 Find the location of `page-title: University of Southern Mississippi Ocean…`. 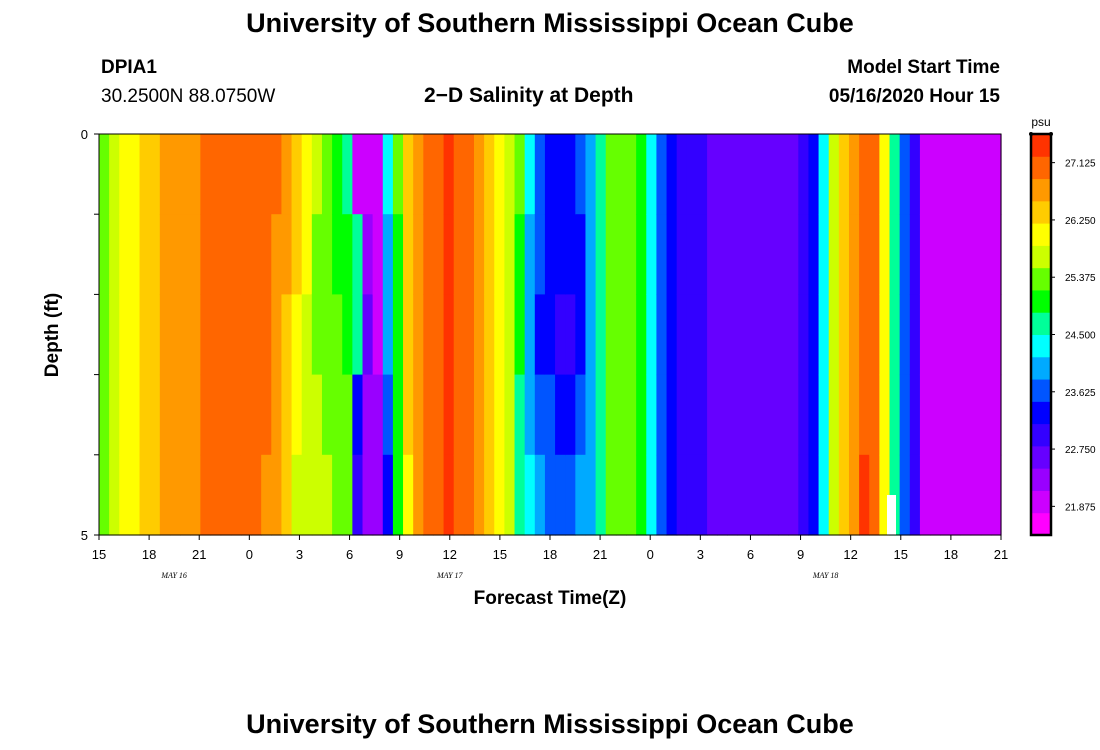

page-title: University of Southern Mississippi Ocean… is located at coordinates (550, 23).